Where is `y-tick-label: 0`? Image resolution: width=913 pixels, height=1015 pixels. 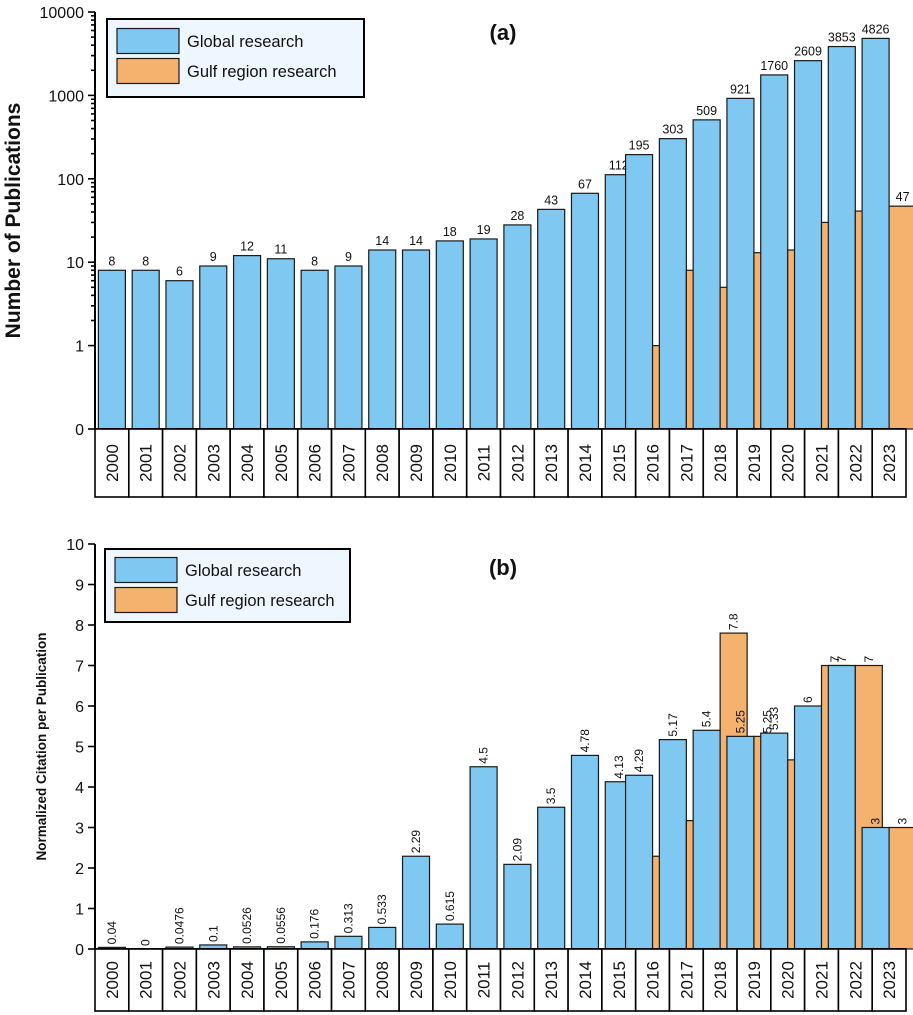 y-tick-label: 0 is located at coordinates (79, 950).